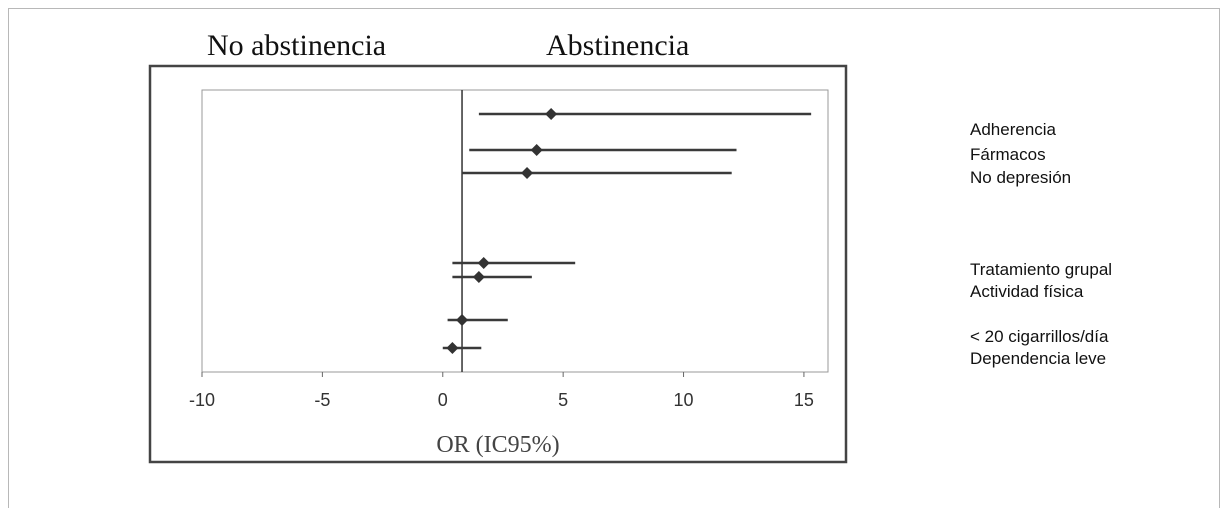 This screenshot has height=508, width=1227. What do you see at coordinates (563, 400) in the screenshot?
I see `x-tick-label: 5` at bounding box center [563, 400].